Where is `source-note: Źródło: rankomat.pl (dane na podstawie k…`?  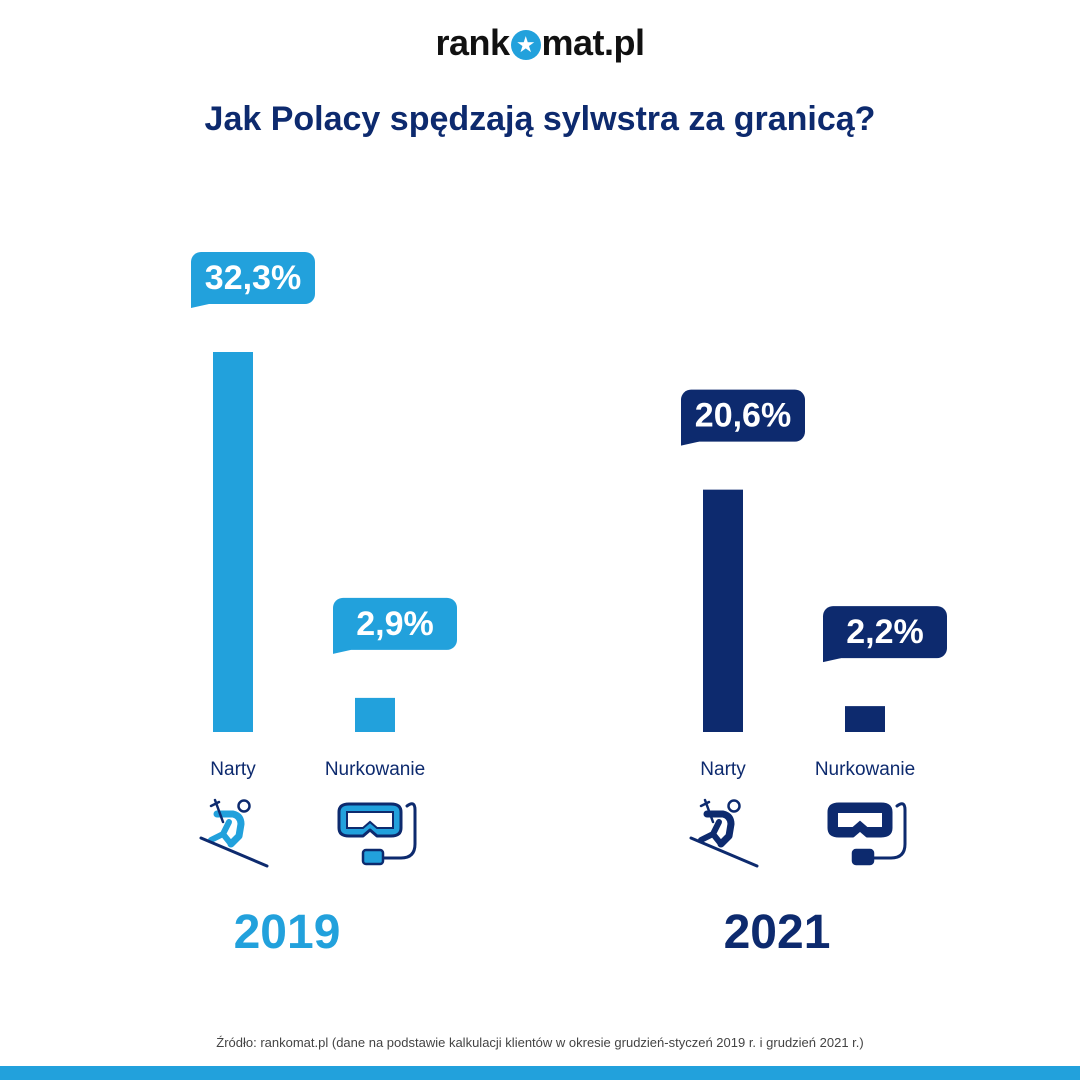 source-note: Źródło: rankomat.pl (dane na podstawie k… is located at coordinates (540, 1042).